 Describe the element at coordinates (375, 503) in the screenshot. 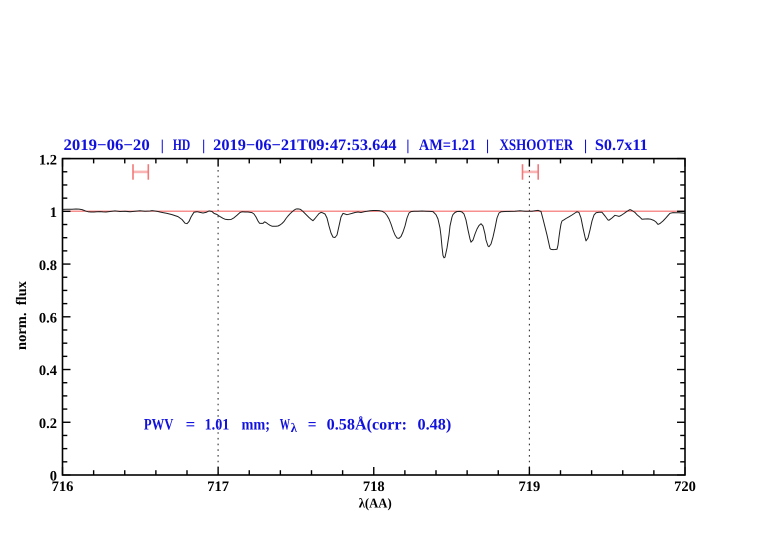

I see `svg-text: λ(AA)` at that location.